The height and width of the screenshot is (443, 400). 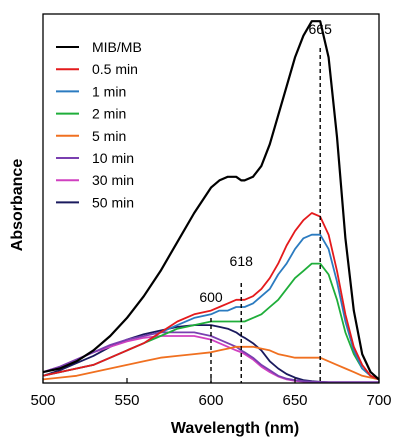 I want to click on legend-label-2-min: 2 min, so click(x=109, y=114).